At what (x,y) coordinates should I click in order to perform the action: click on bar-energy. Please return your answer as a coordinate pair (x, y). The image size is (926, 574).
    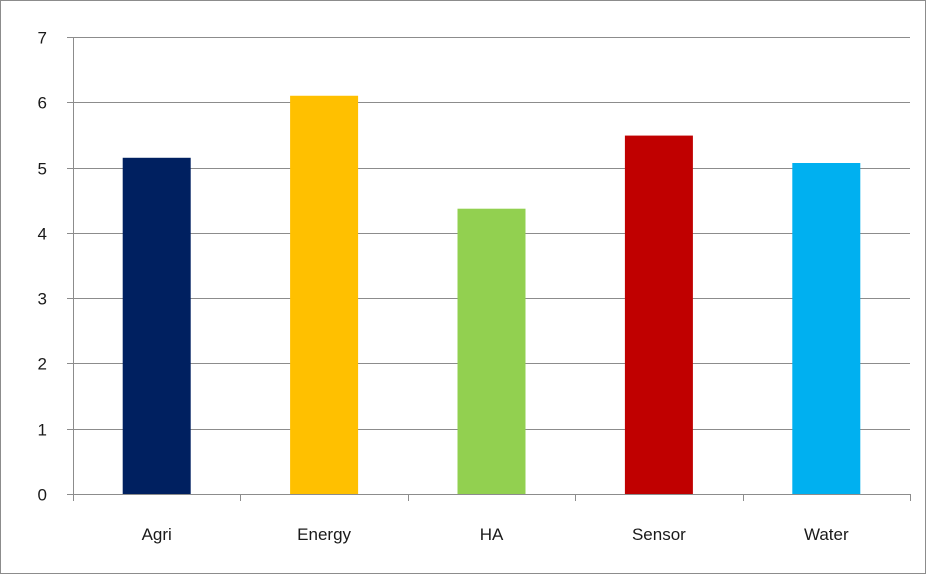
    Looking at the image, I should click on (324, 294).